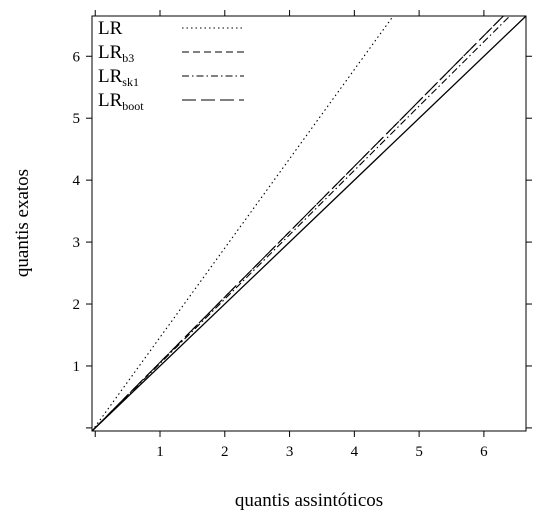 The width and height of the screenshot is (534, 518). I want to click on x-tick-label: 6, so click(484, 452).